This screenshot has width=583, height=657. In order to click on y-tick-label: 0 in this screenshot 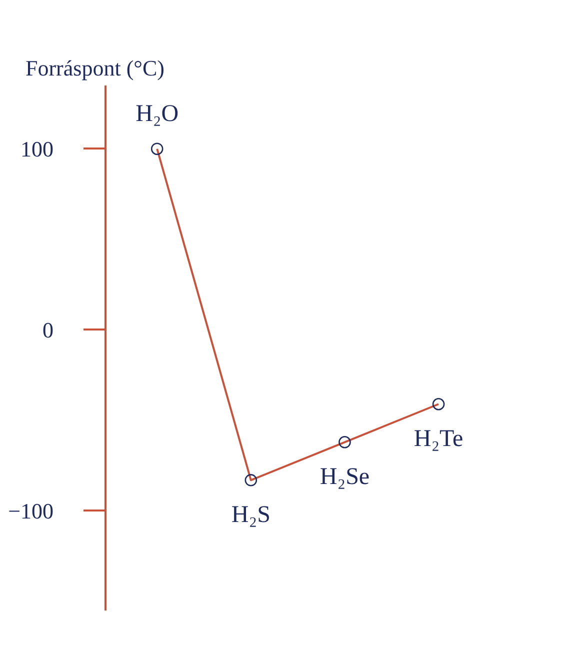, I will do `click(48, 329)`.